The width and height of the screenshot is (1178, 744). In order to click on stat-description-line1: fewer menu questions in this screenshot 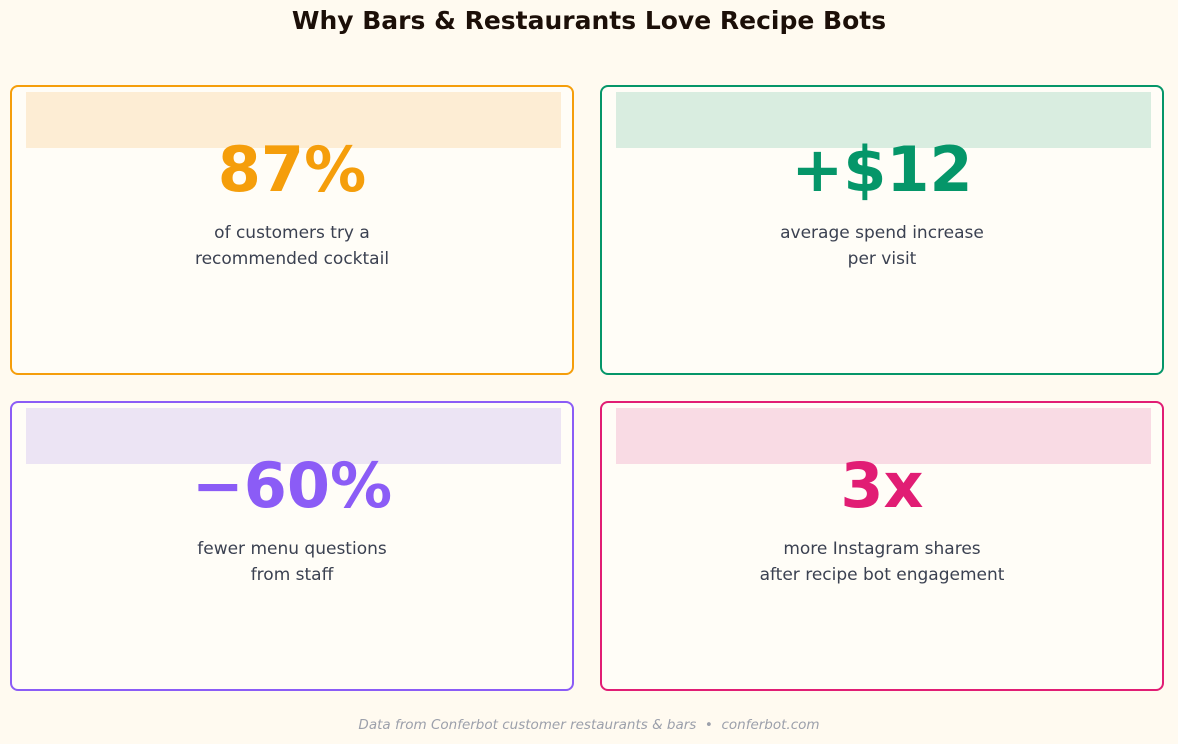, I will do `click(292, 549)`.